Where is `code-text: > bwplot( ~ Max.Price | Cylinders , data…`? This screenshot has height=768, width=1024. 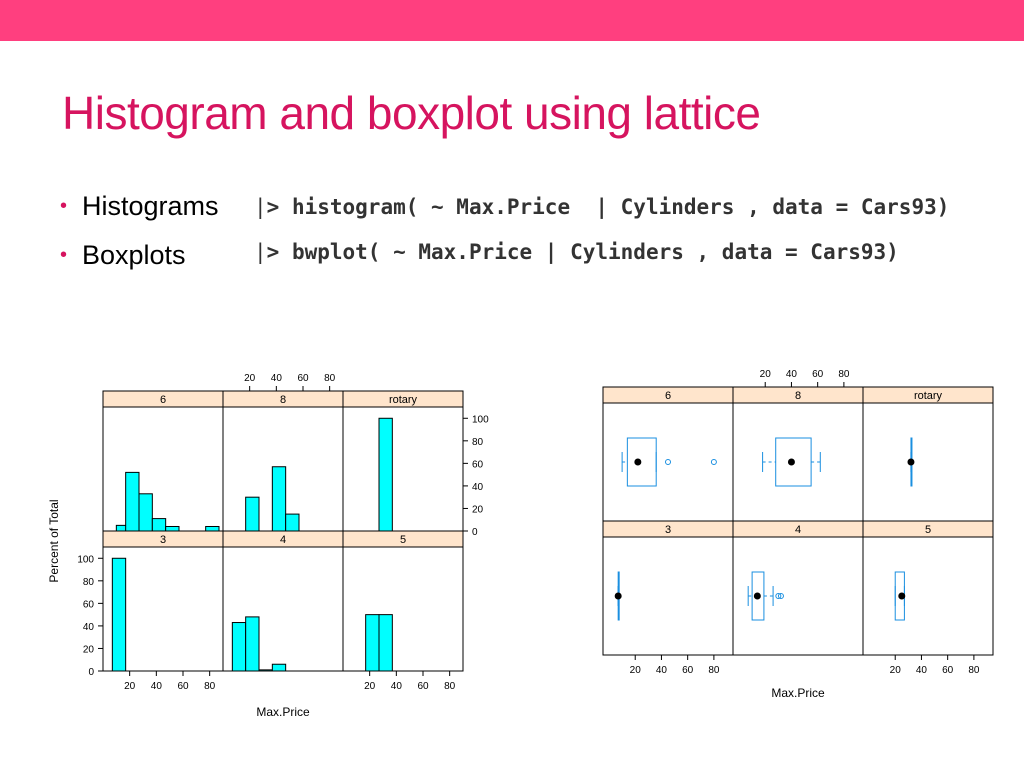
code-text: > bwplot( ~ Max.Price | Cylinders , data… is located at coordinates (582, 252).